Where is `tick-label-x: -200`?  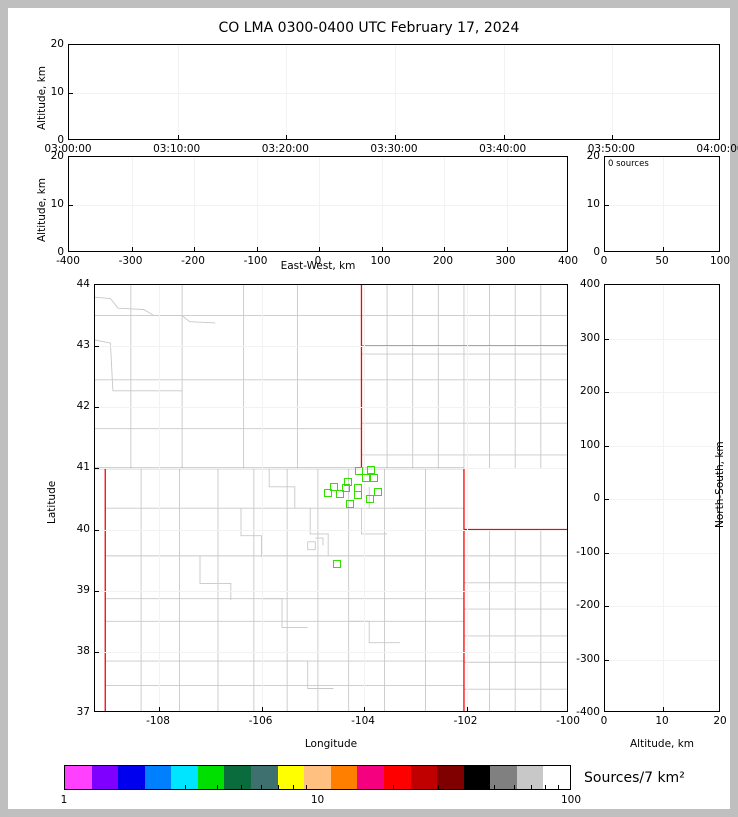 tick-label-x: -200 is located at coordinates (193, 261).